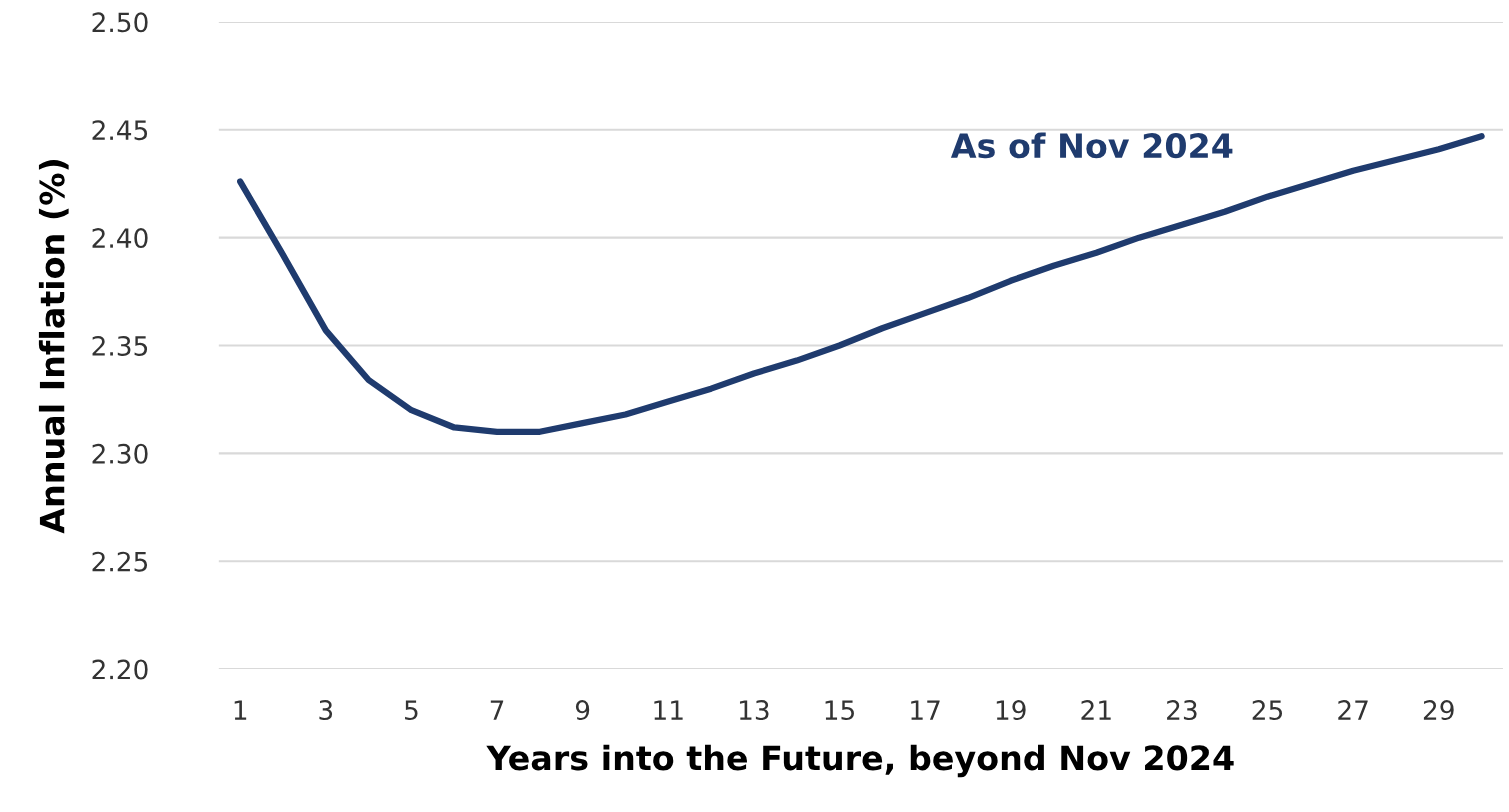 The width and height of the screenshot is (1509, 812). Describe the element at coordinates (582, 710) in the screenshot. I see `x-tick-label: 9` at that location.